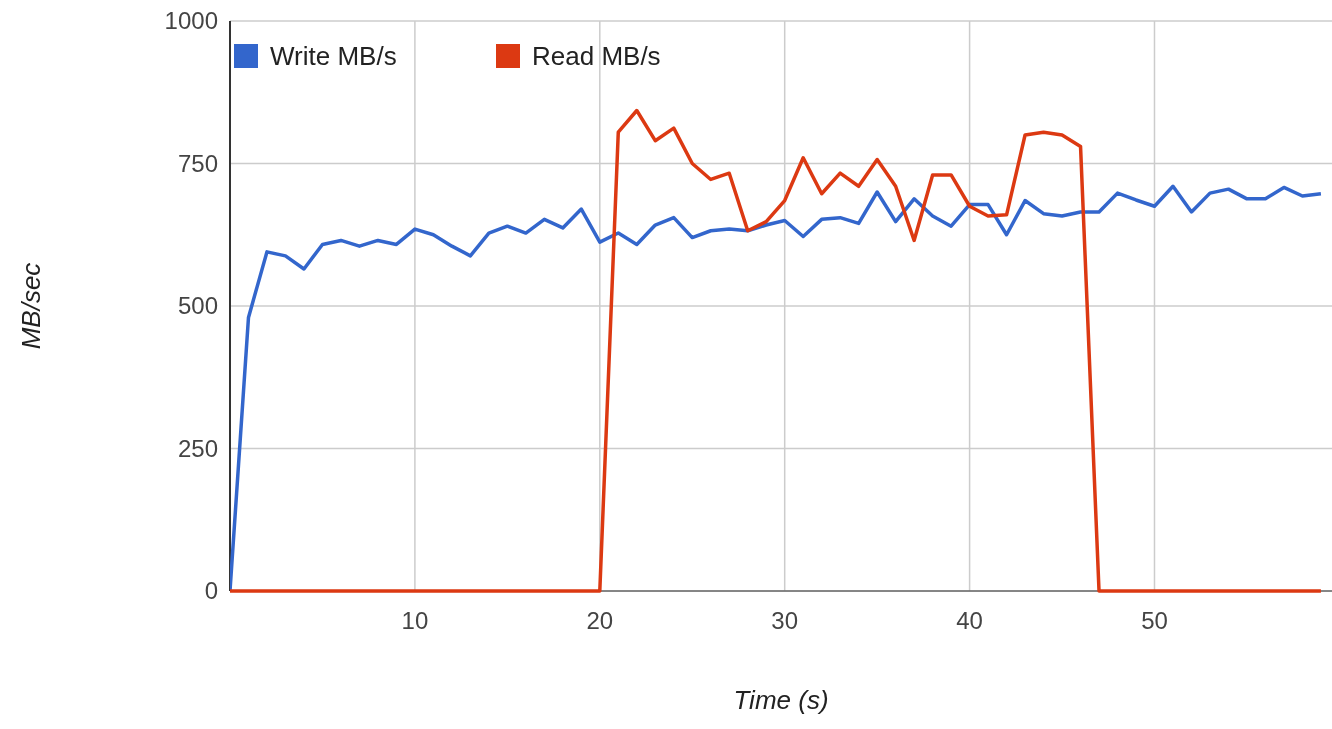 This screenshot has height=729, width=1332. Describe the element at coordinates (415, 620) in the screenshot. I see `x-tick-label: 10` at that location.